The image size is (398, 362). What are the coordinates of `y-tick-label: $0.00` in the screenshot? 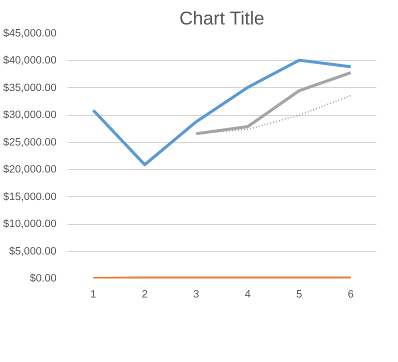 It's located at (43, 278).